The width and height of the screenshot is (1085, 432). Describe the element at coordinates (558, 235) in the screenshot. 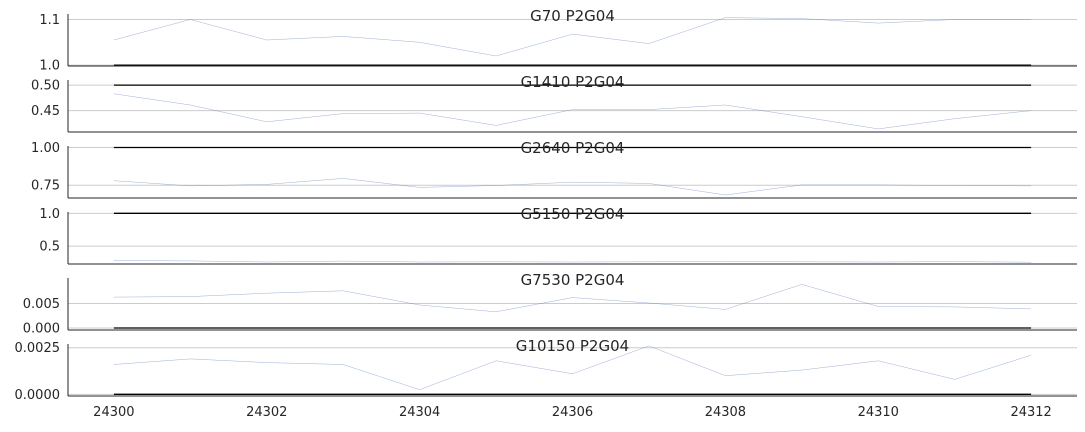

I see `subplot-4: 0.5 1.0 G5150 P2G04` at that location.